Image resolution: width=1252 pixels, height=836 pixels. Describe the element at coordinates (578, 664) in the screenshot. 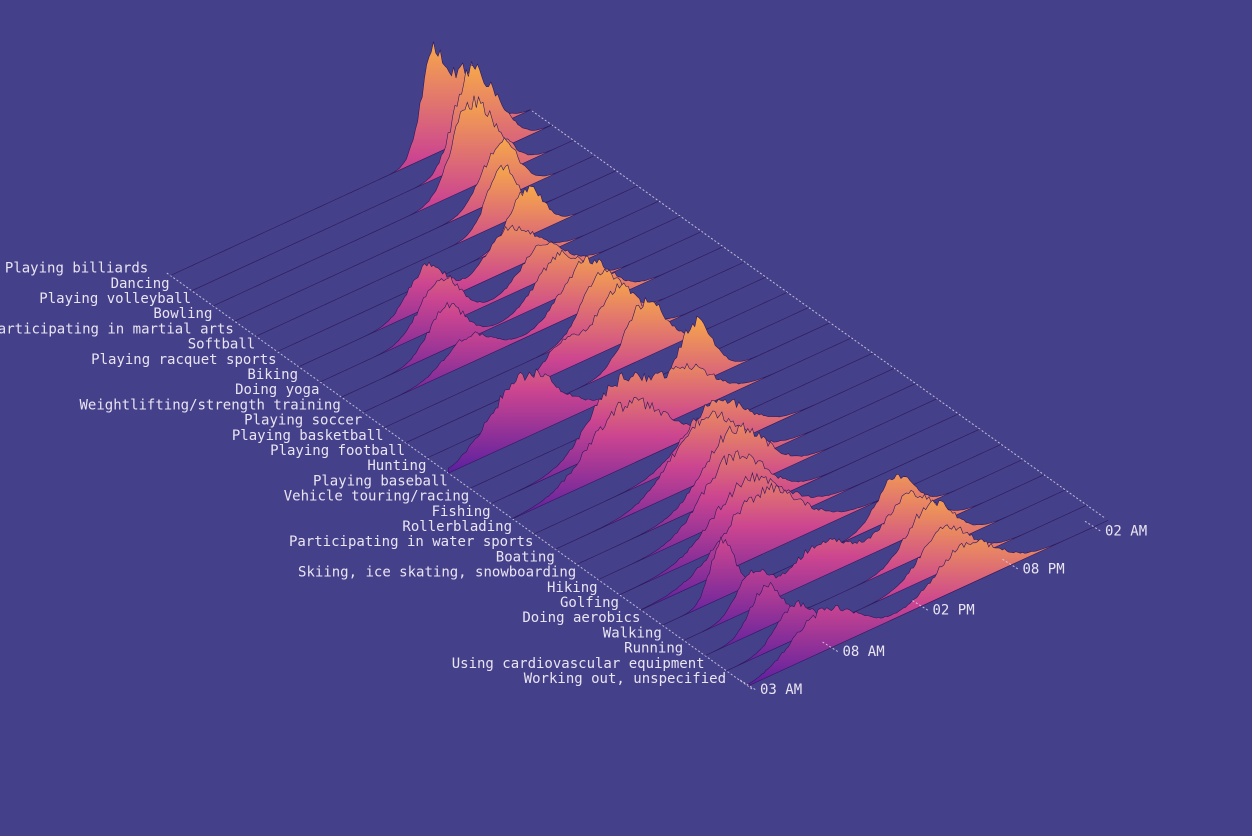

I see `row-label: Using cardiovascular equipment` at that location.